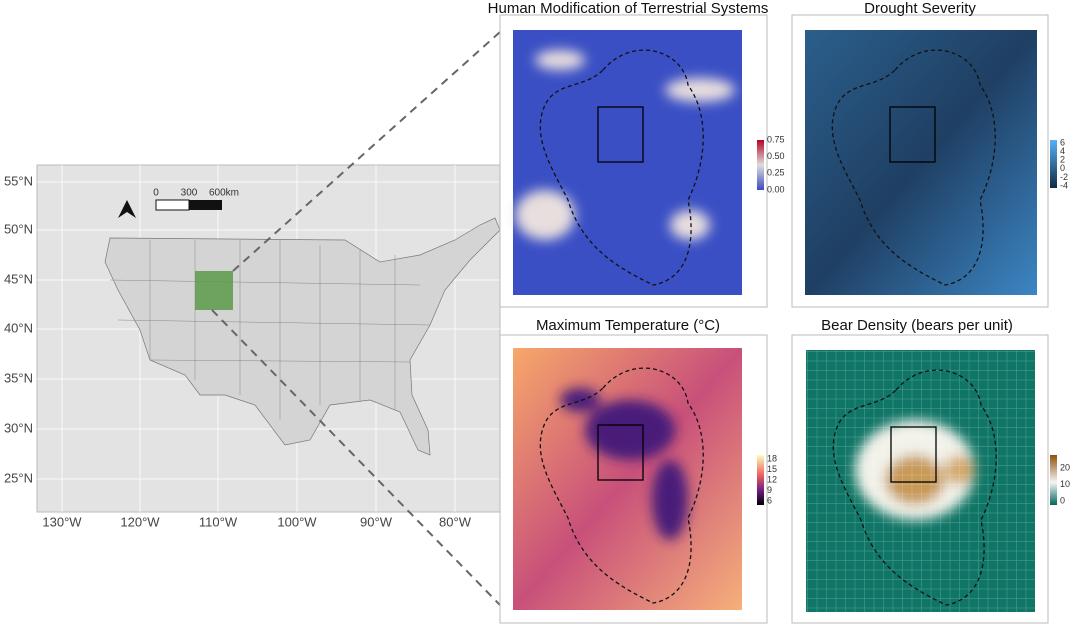 This screenshot has width=1080, height=625. Describe the element at coordinates (205, 205) in the screenshot. I see `scale-bar-black` at that location.